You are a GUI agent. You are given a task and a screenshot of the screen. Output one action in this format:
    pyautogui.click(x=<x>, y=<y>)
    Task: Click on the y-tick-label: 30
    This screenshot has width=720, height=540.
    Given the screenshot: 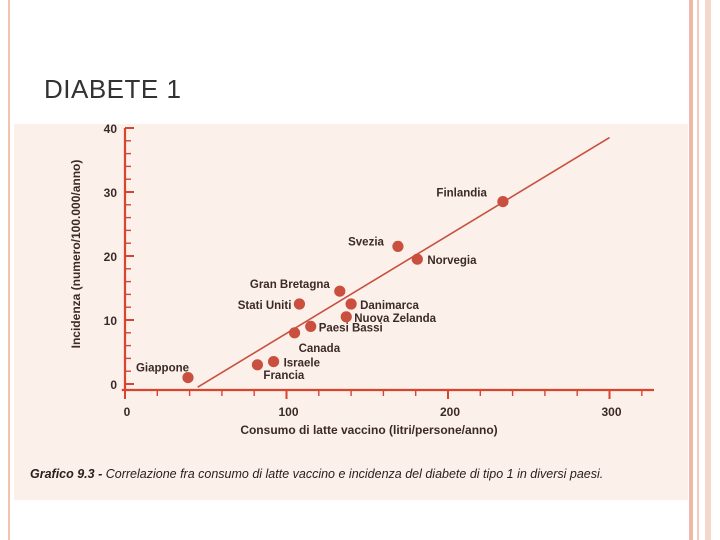 What is the action you would take?
    pyautogui.click(x=111, y=193)
    